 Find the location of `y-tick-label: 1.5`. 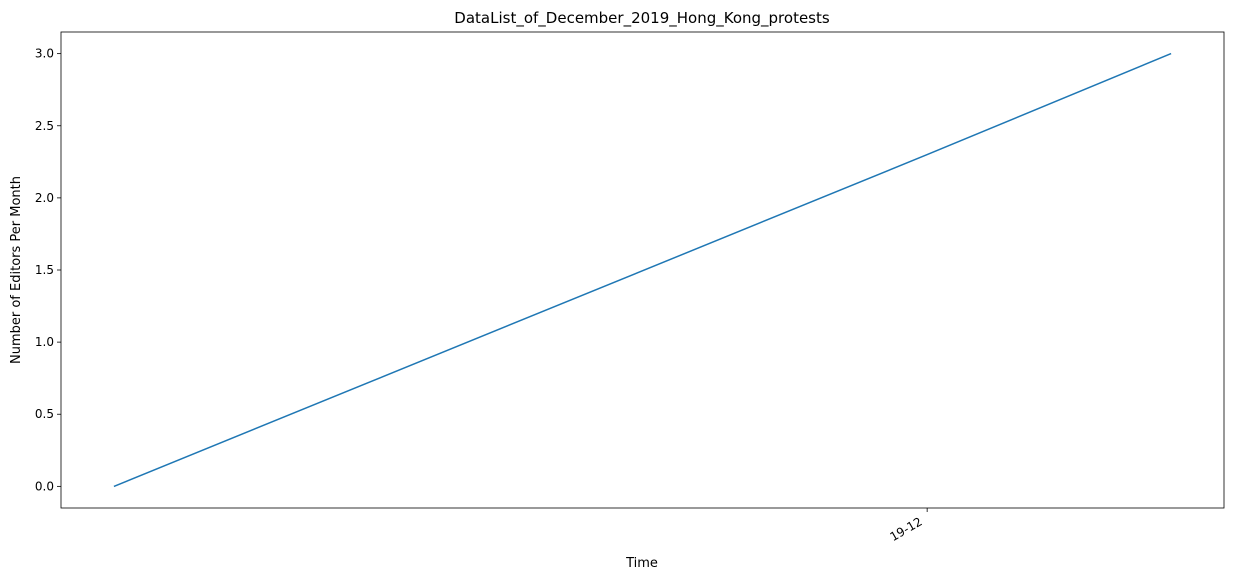

y-tick-label: 1.5 is located at coordinates (44, 270).